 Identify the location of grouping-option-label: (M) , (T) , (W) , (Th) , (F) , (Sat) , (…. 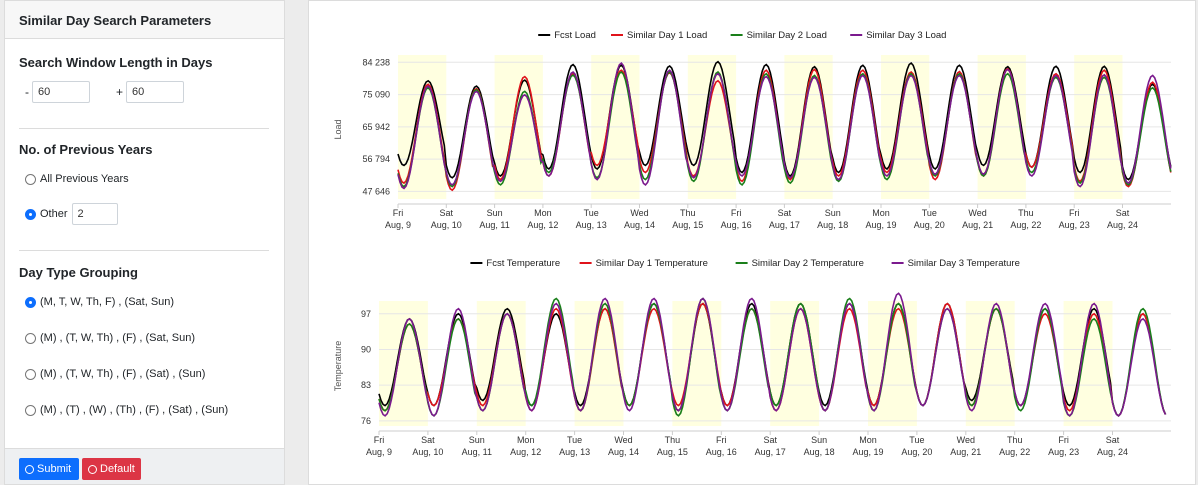
(134, 410).